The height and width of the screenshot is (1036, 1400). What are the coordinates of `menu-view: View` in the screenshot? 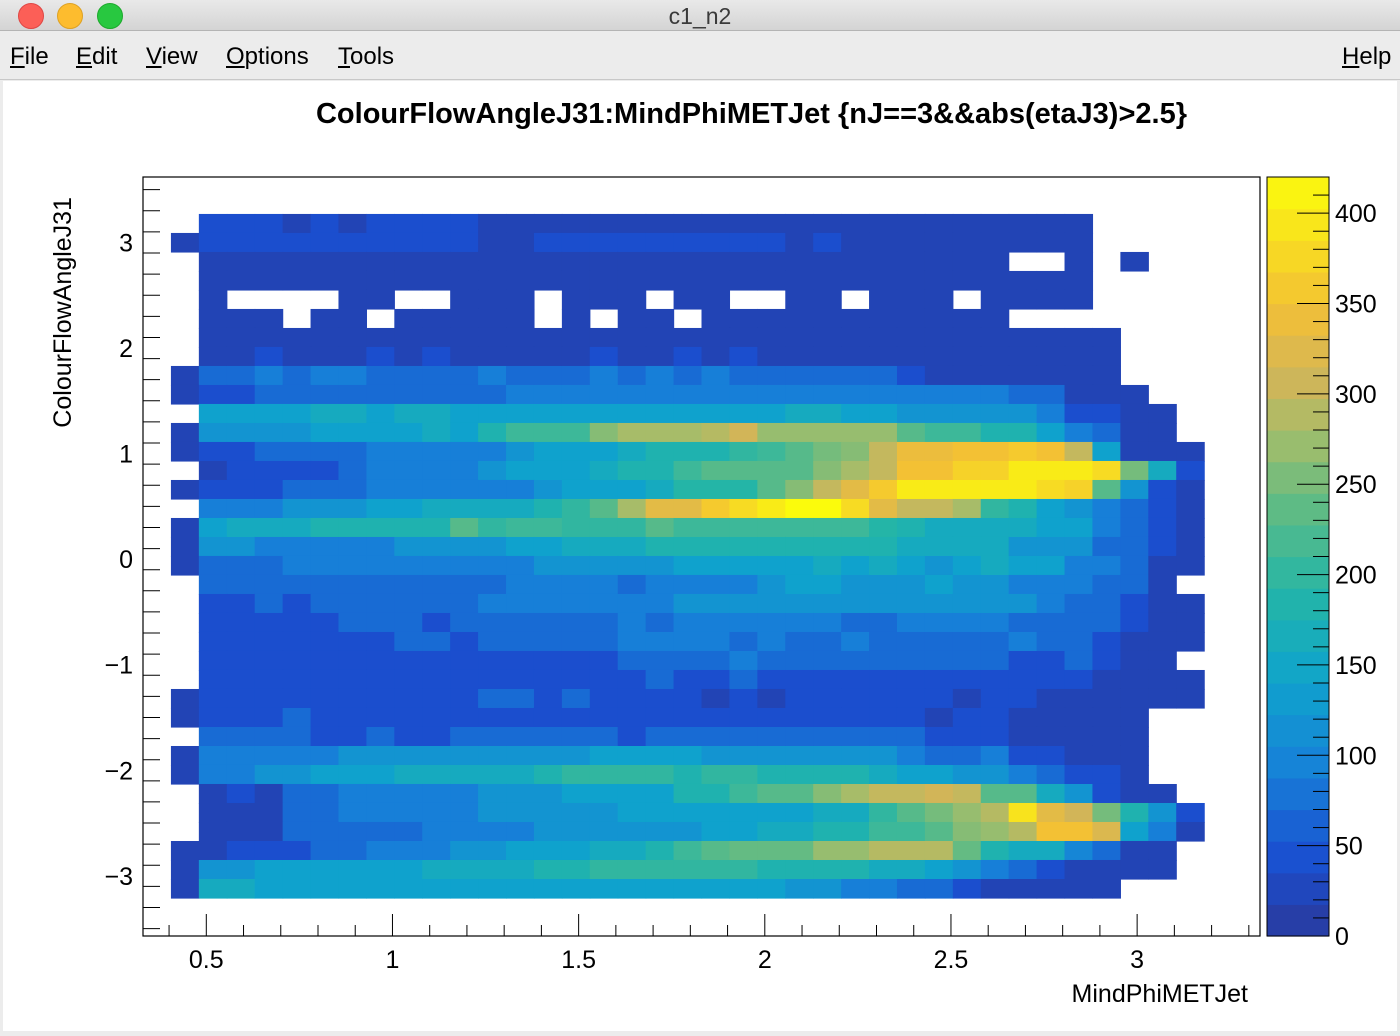 It's located at (172, 56).